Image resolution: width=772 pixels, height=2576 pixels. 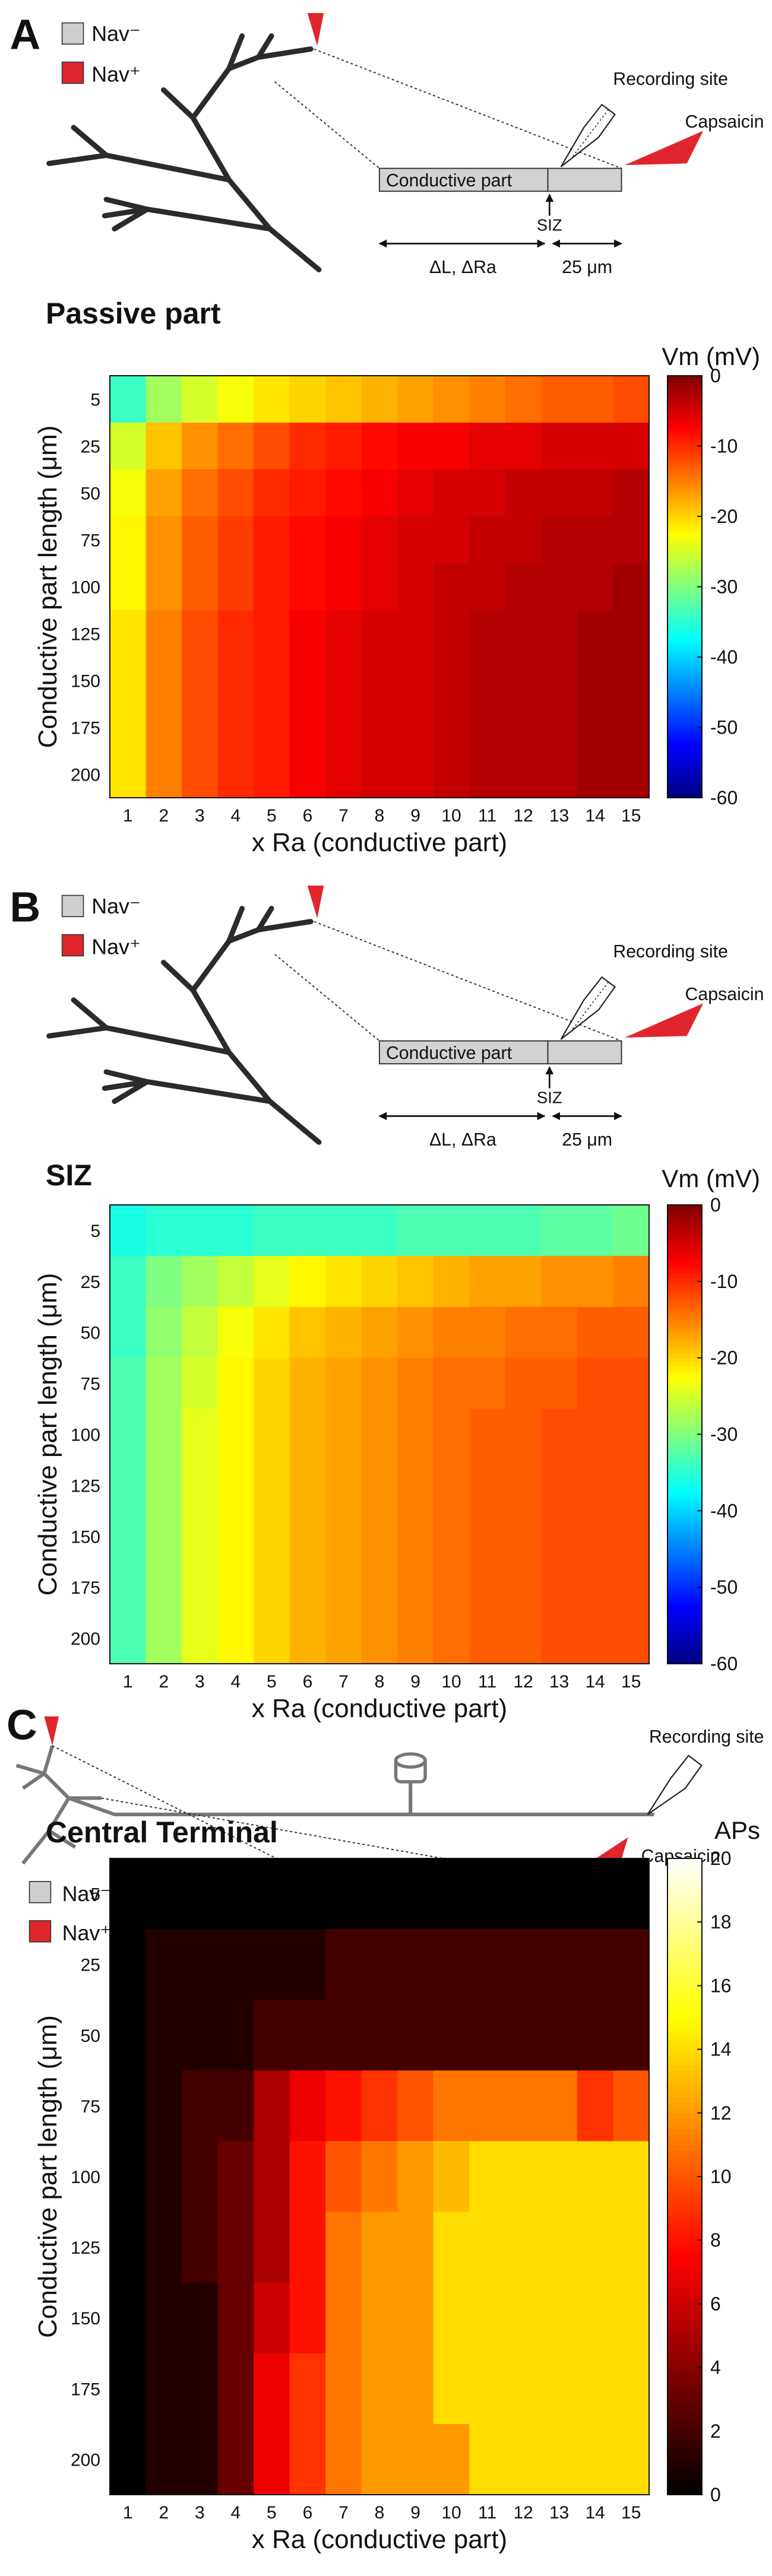 I want to click on length-label: 25 μm, so click(x=587, y=1140).